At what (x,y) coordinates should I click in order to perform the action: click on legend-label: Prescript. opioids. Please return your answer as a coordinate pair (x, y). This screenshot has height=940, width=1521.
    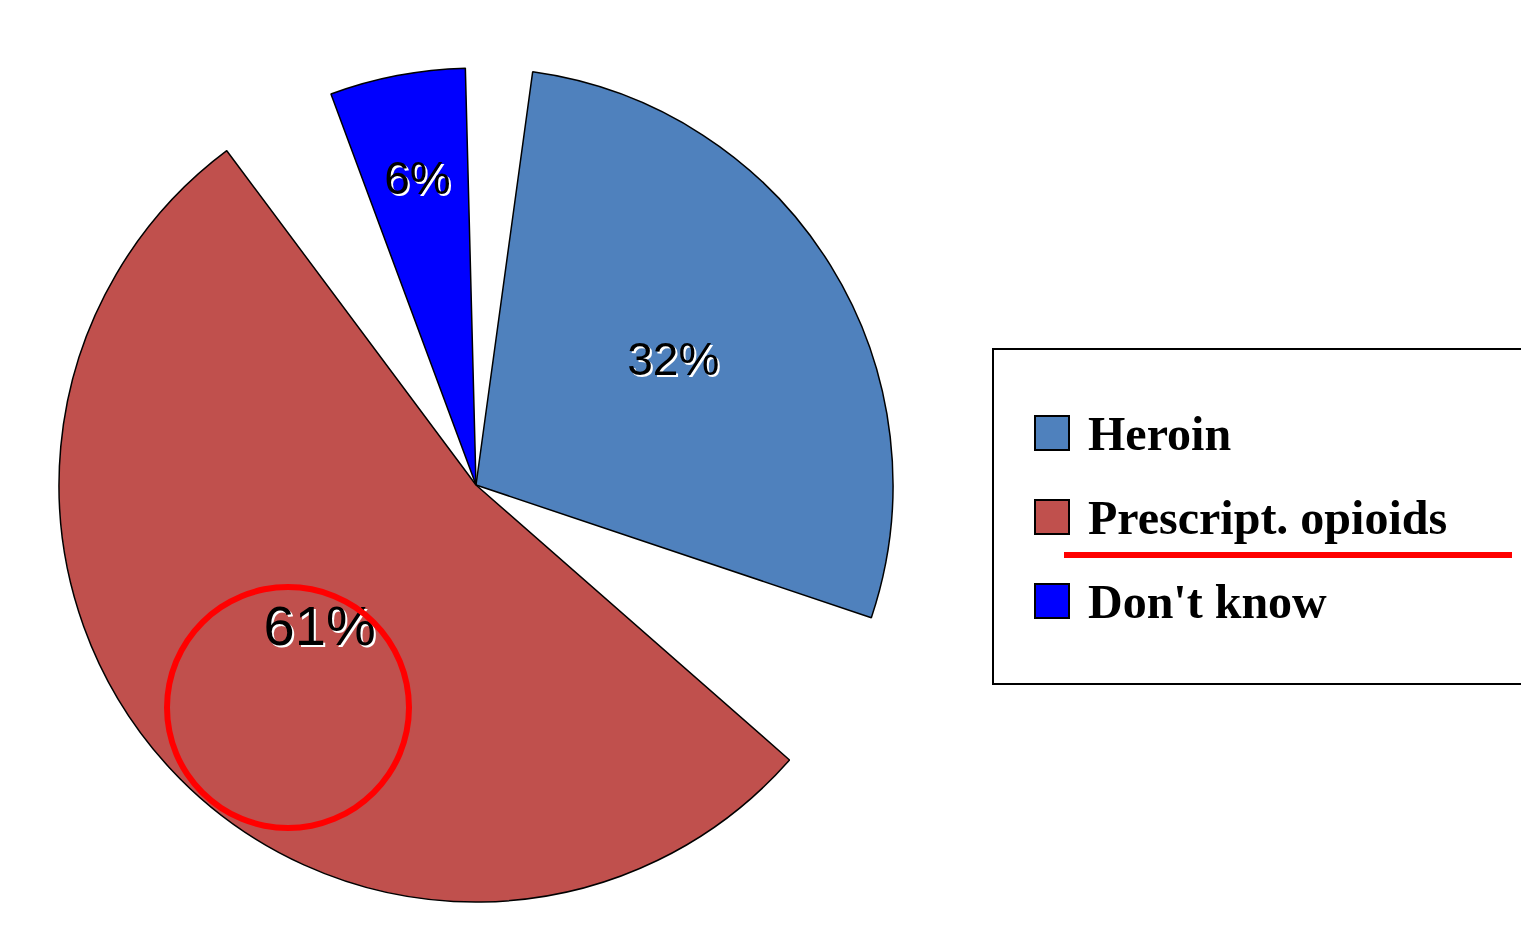
    Looking at the image, I should click on (1268, 517).